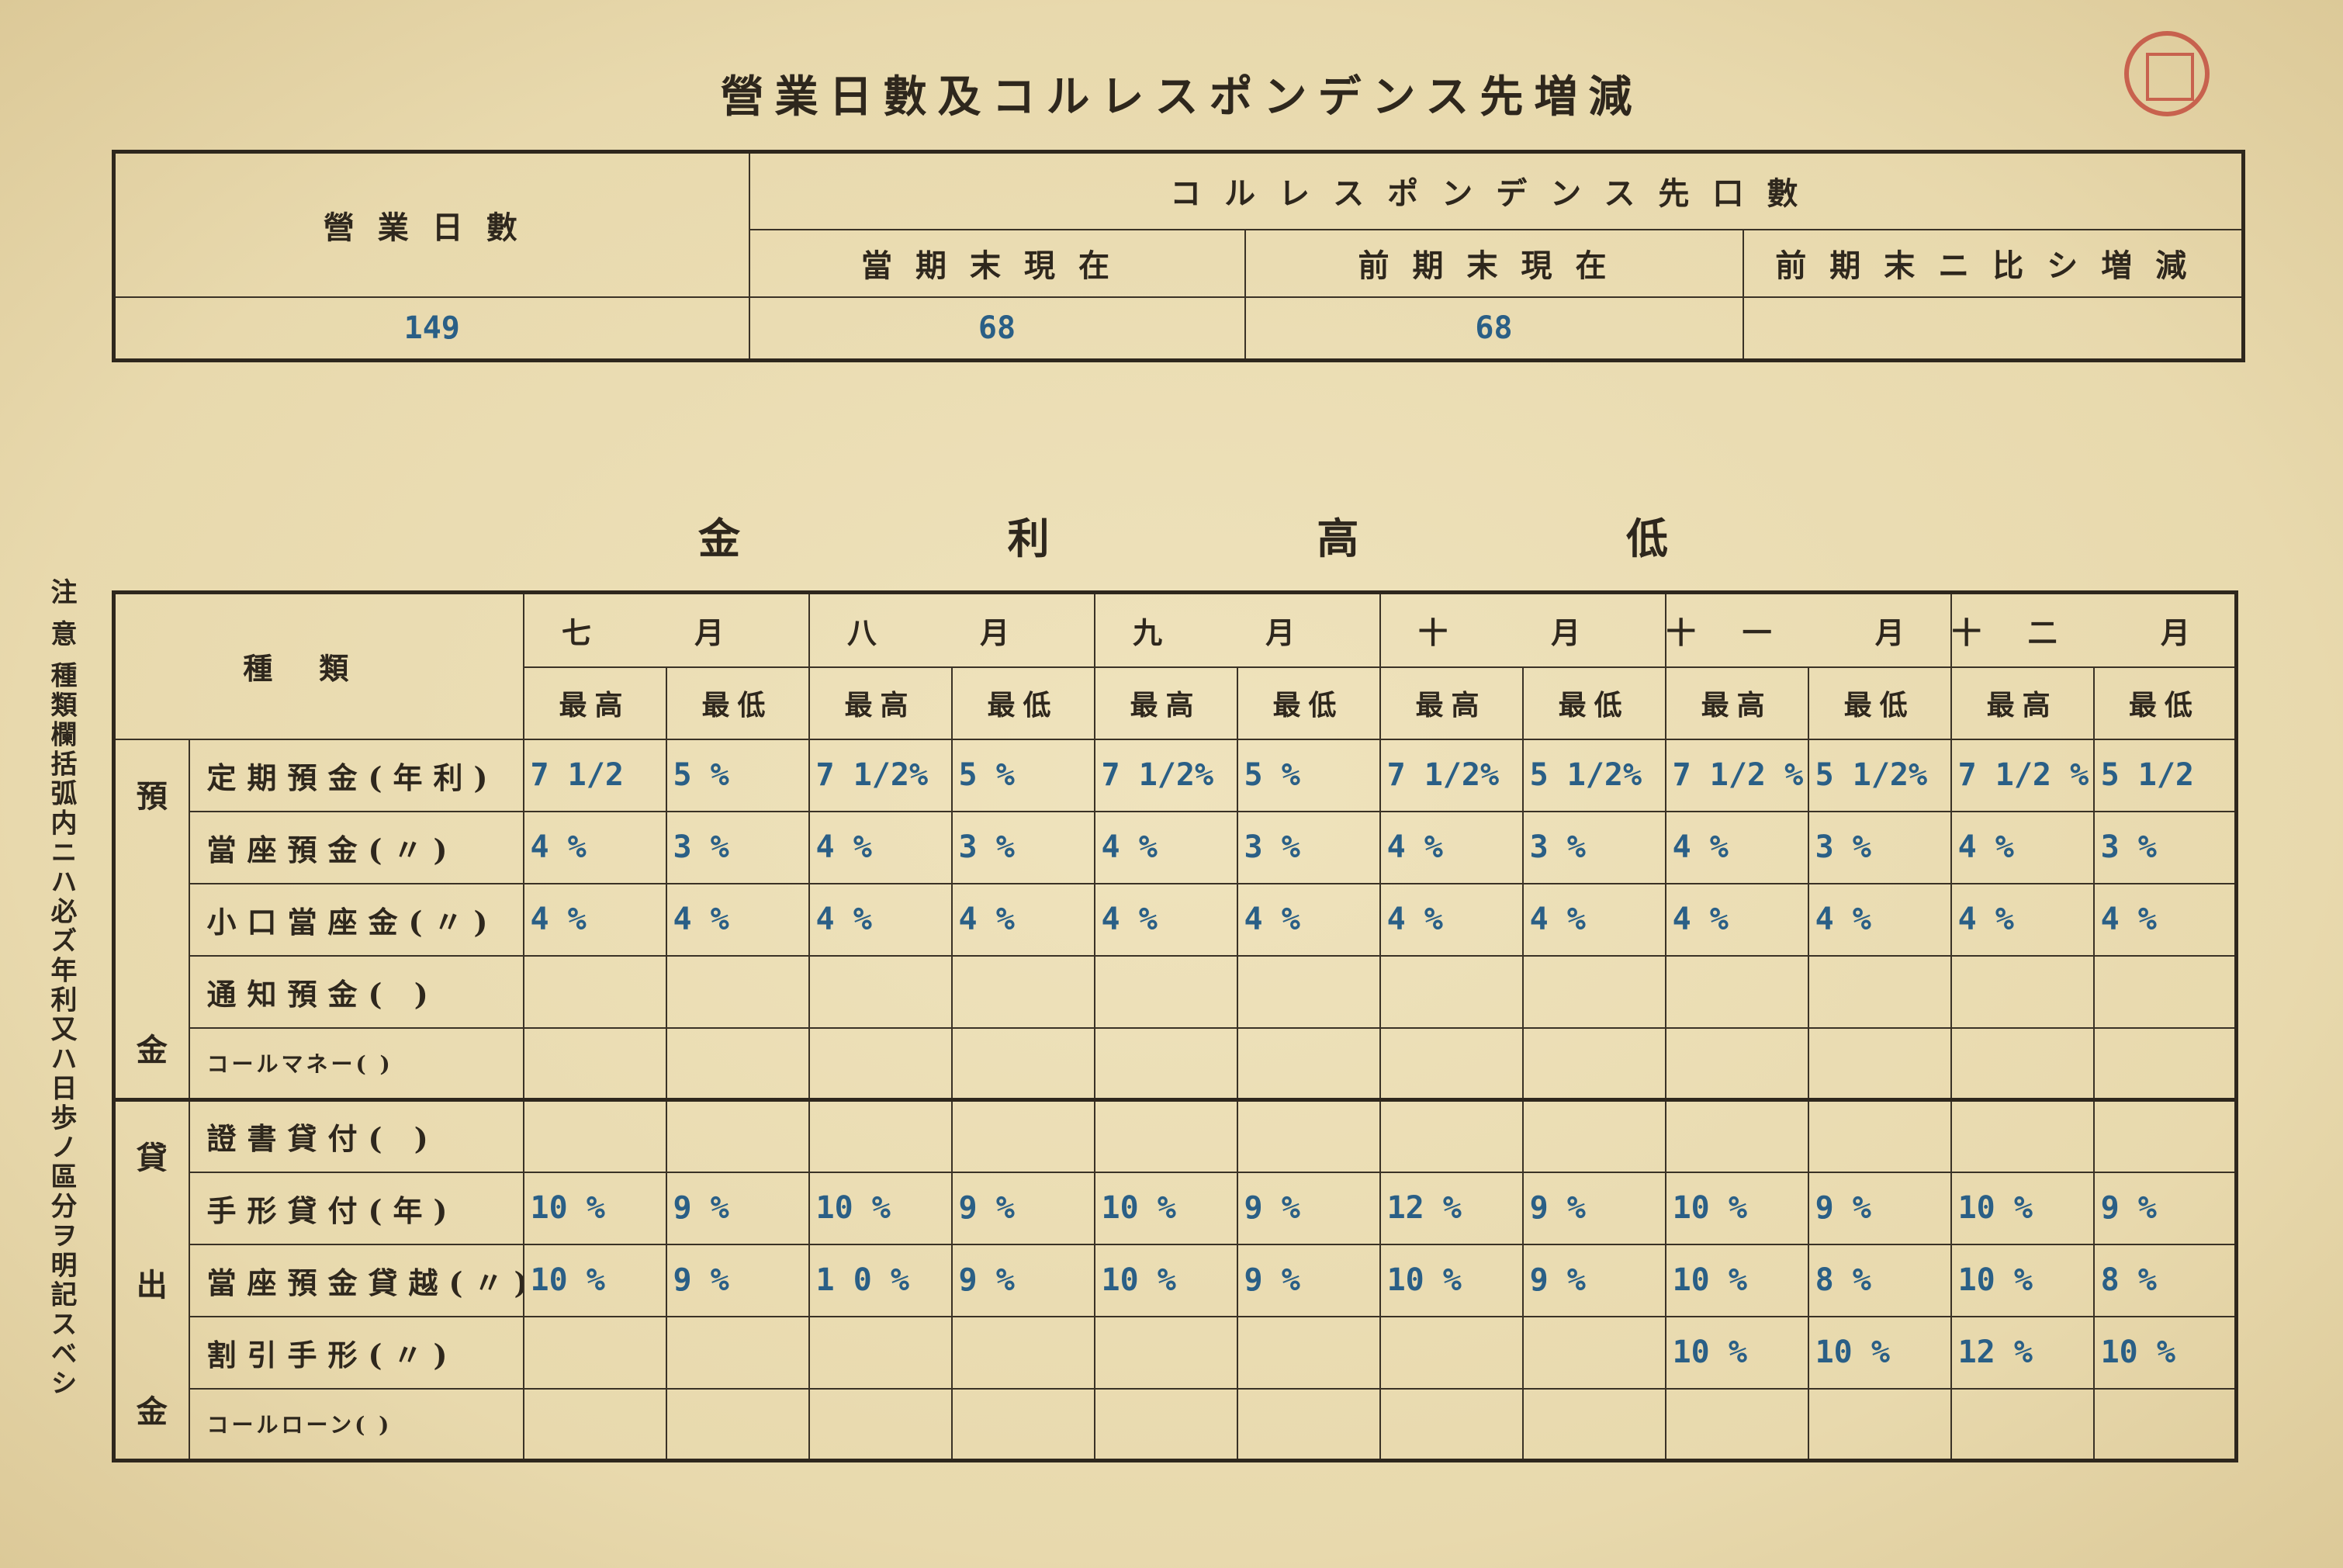 The height and width of the screenshot is (1568, 2343). What do you see at coordinates (1183, 535) in the screenshot?
I see `rates-section-title: 金 利 高 低` at bounding box center [1183, 535].